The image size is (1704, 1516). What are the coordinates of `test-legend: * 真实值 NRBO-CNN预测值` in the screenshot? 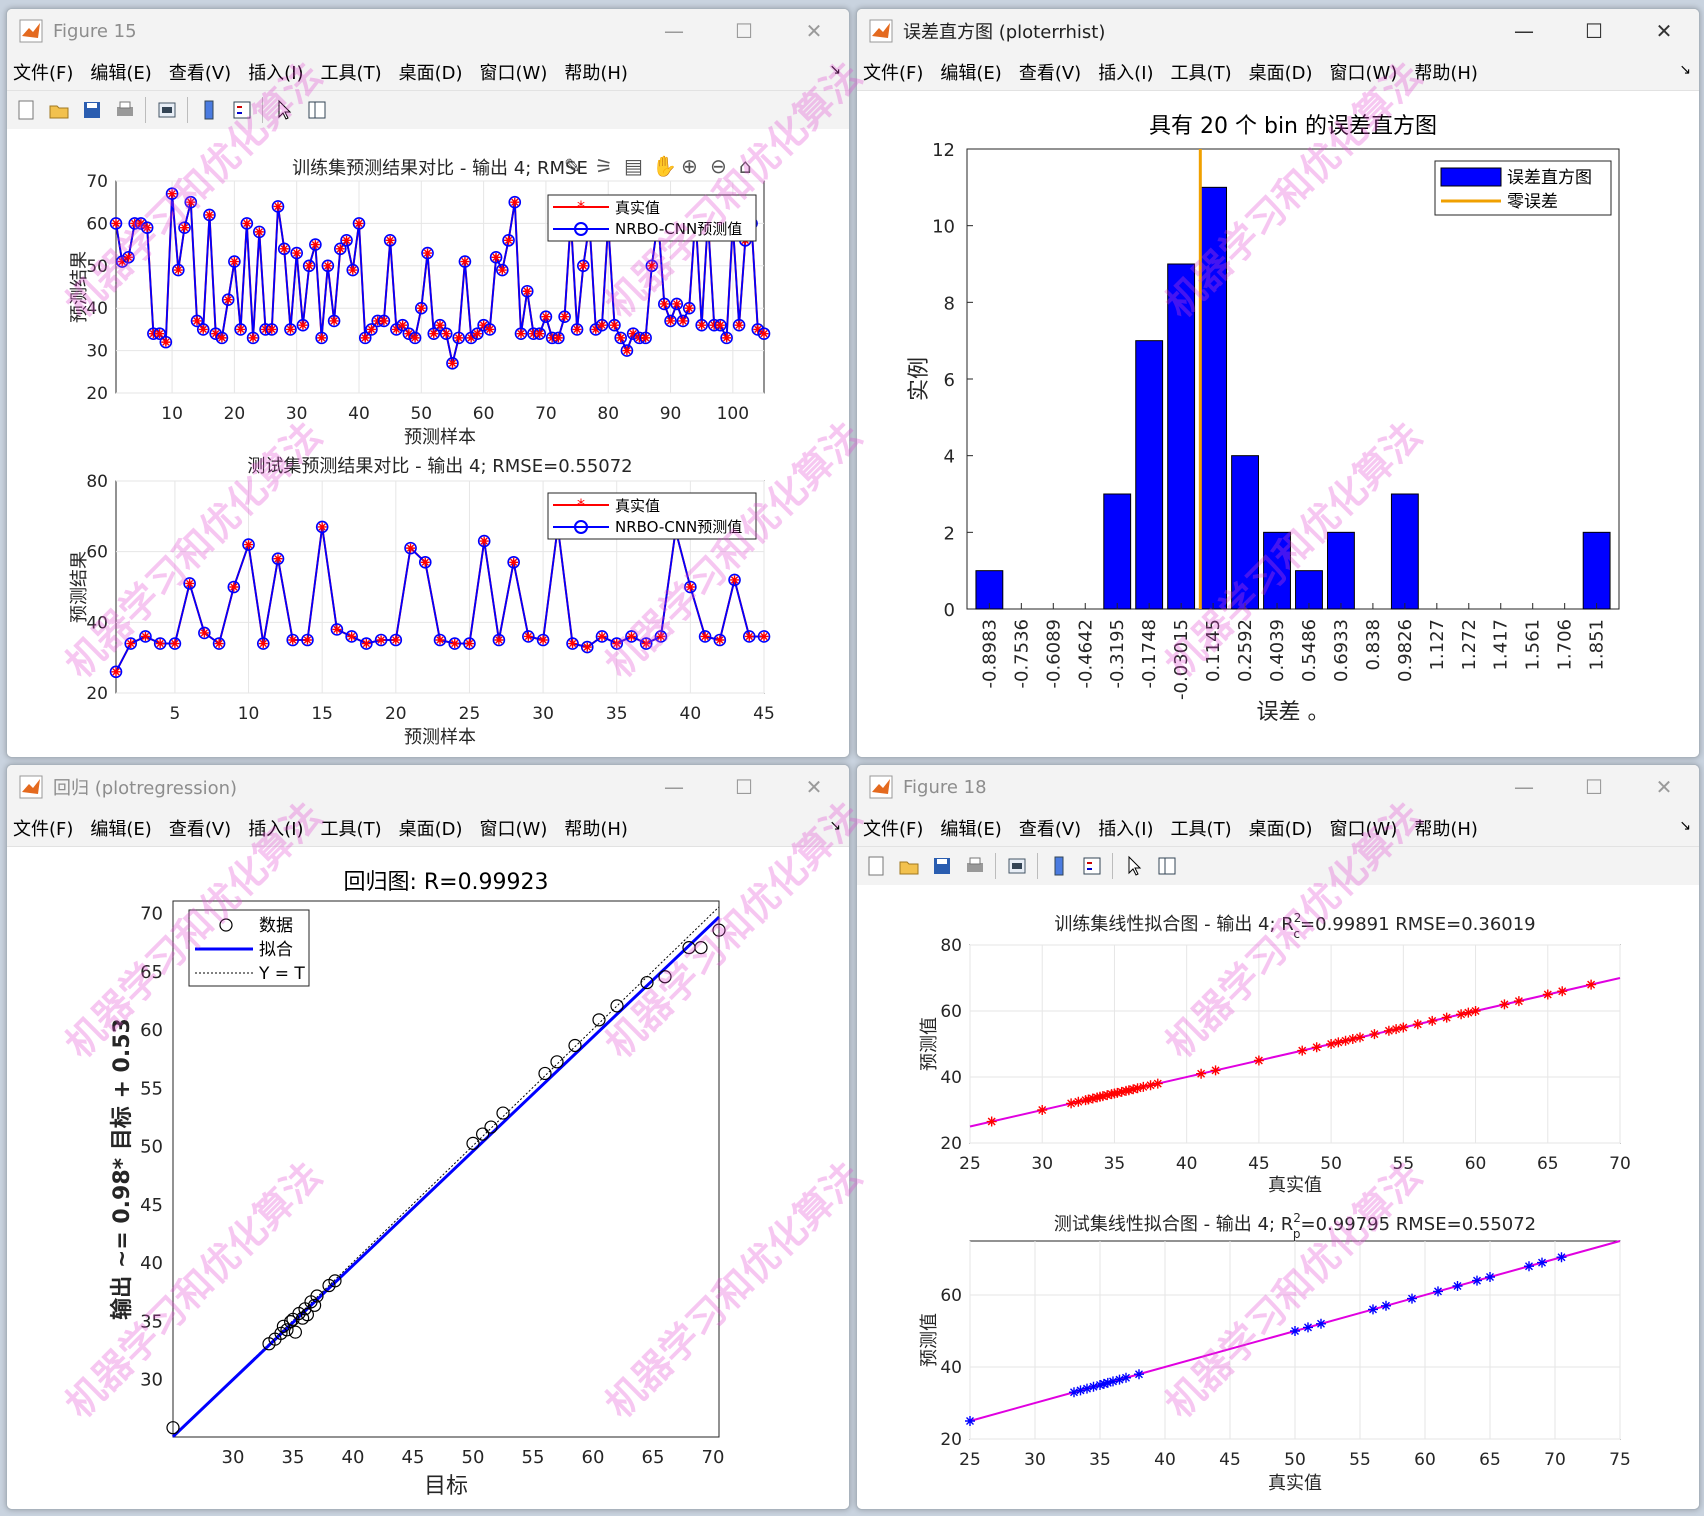 It's located at (652, 516).